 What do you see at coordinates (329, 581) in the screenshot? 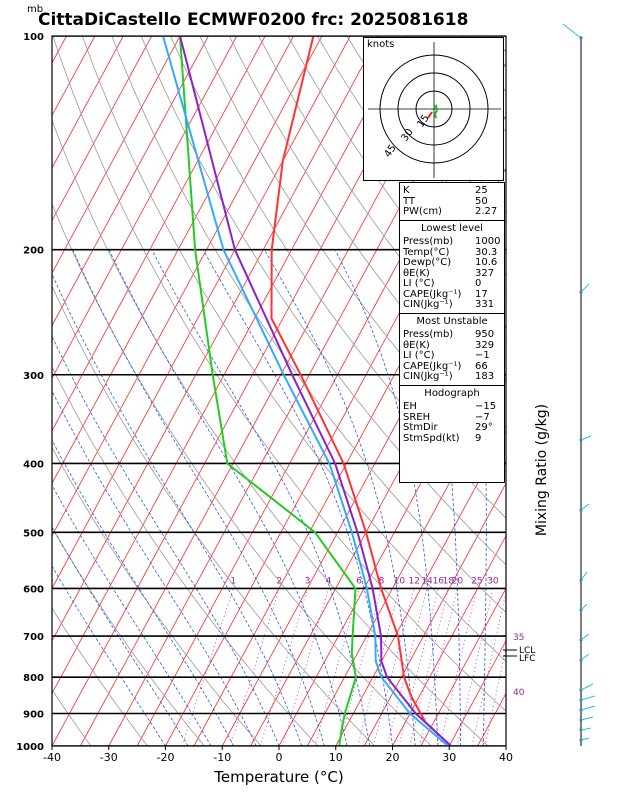
I see `mixing-ratio-label: 4` at bounding box center [329, 581].